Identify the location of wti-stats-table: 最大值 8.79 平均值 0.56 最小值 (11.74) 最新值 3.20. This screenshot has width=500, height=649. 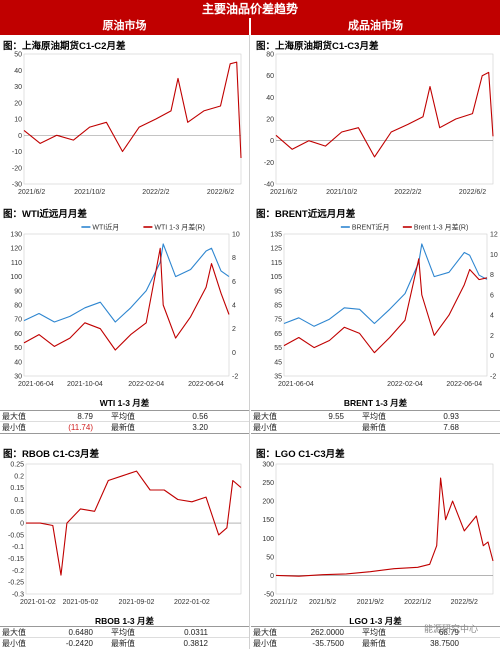
(124, 422).